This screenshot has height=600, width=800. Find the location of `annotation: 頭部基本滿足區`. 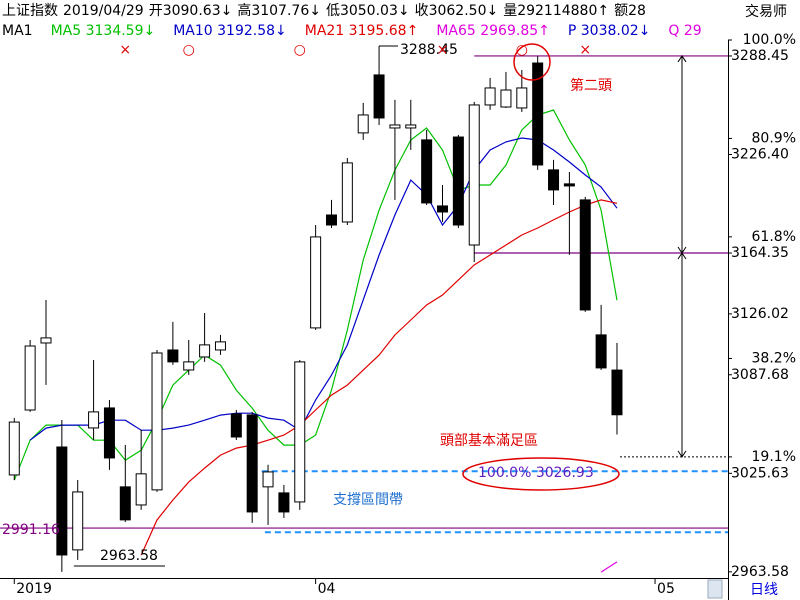

annotation: 頭部基本滿足區 is located at coordinates (489, 440).